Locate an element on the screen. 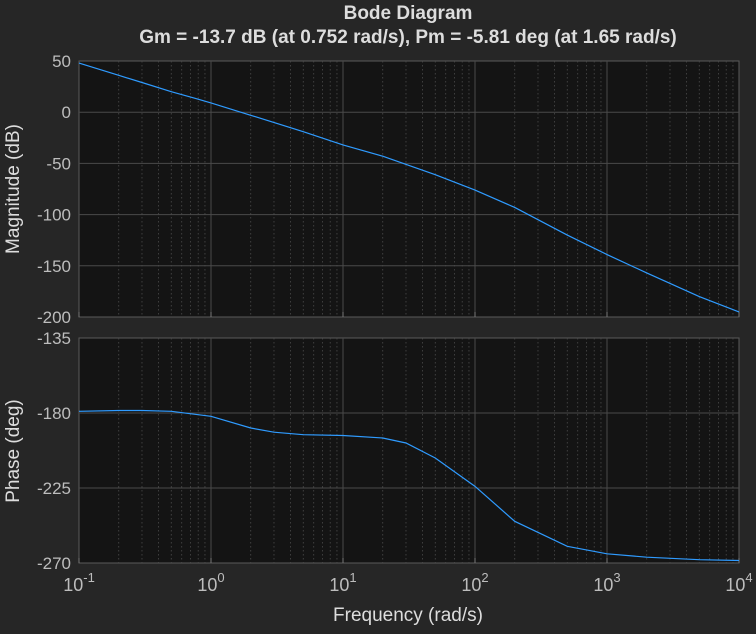 The width and height of the screenshot is (756, 634). y-tick-label: -200 is located at coordinates (54, 317).